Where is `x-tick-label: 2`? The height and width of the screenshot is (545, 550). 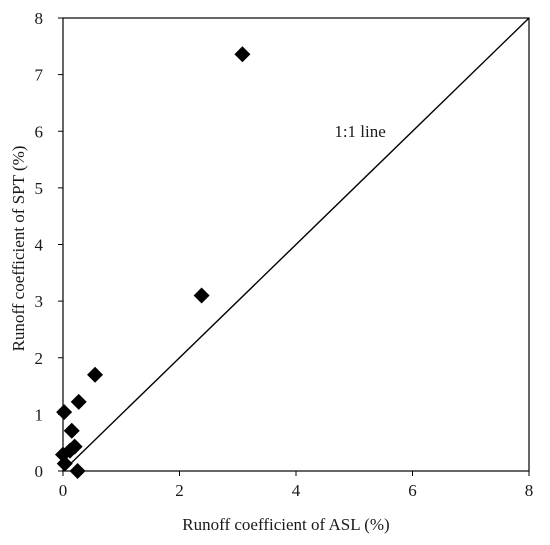
x-tick-label: 2 is located at coordinates (179, 490).